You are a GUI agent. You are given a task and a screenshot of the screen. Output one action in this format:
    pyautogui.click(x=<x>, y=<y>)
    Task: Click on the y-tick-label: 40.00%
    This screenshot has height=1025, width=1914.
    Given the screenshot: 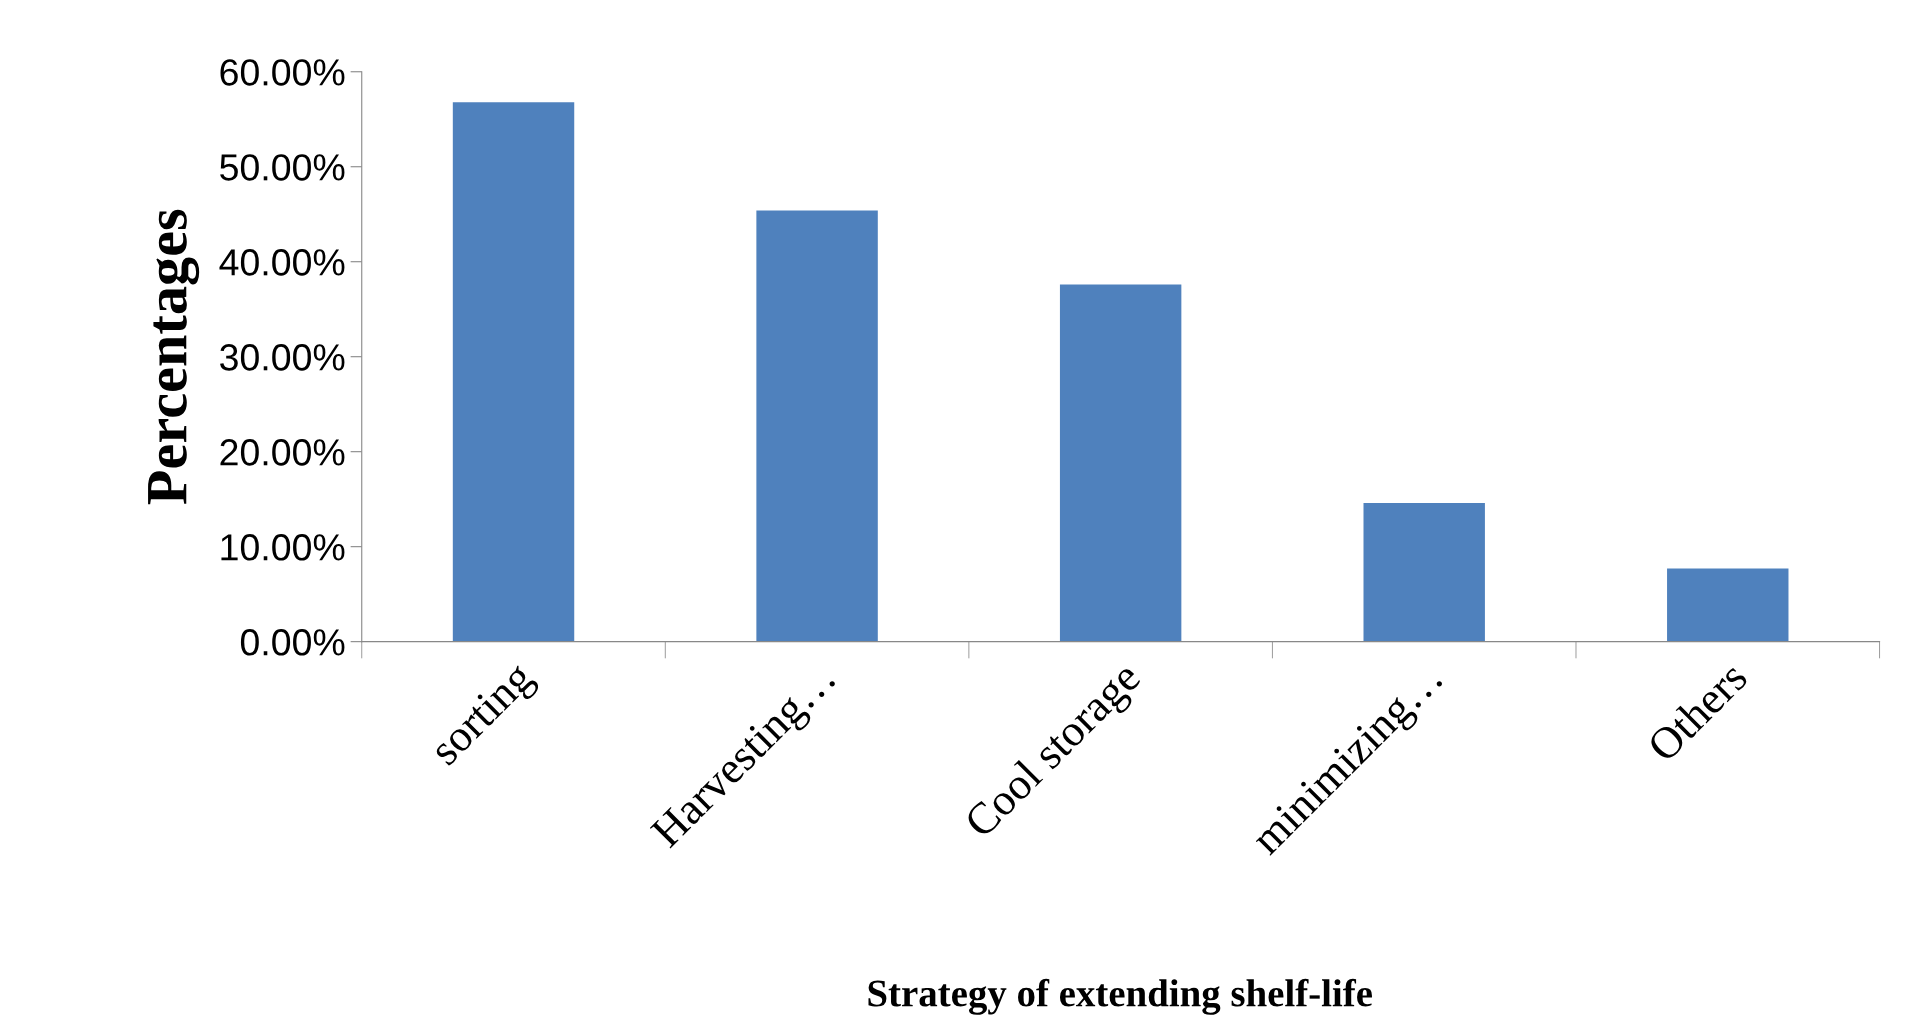 What is the action you would take?
    pyautogui.click(x=282, y=262)
    